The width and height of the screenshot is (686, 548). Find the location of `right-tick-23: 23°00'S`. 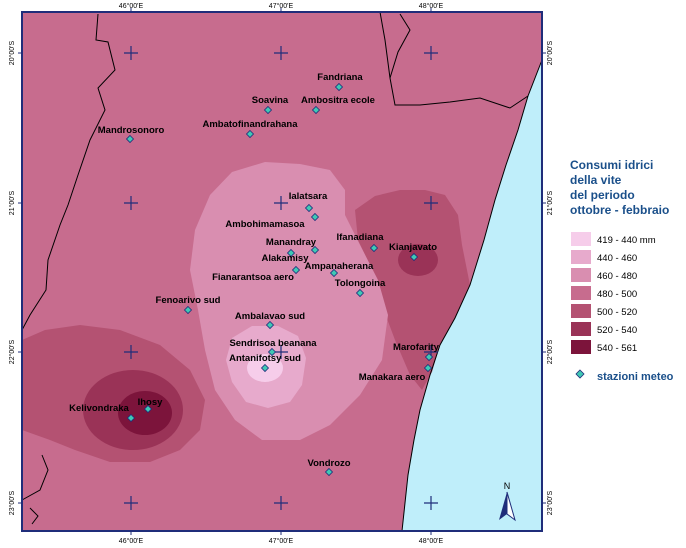

right-tick-23: 23°00'S is located at coordinates (550, 502).